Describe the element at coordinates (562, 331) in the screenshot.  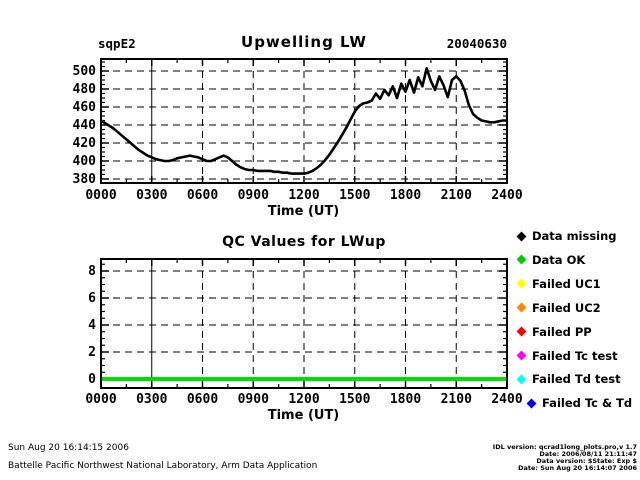
I see `legend-label: Failed PP` at that location.